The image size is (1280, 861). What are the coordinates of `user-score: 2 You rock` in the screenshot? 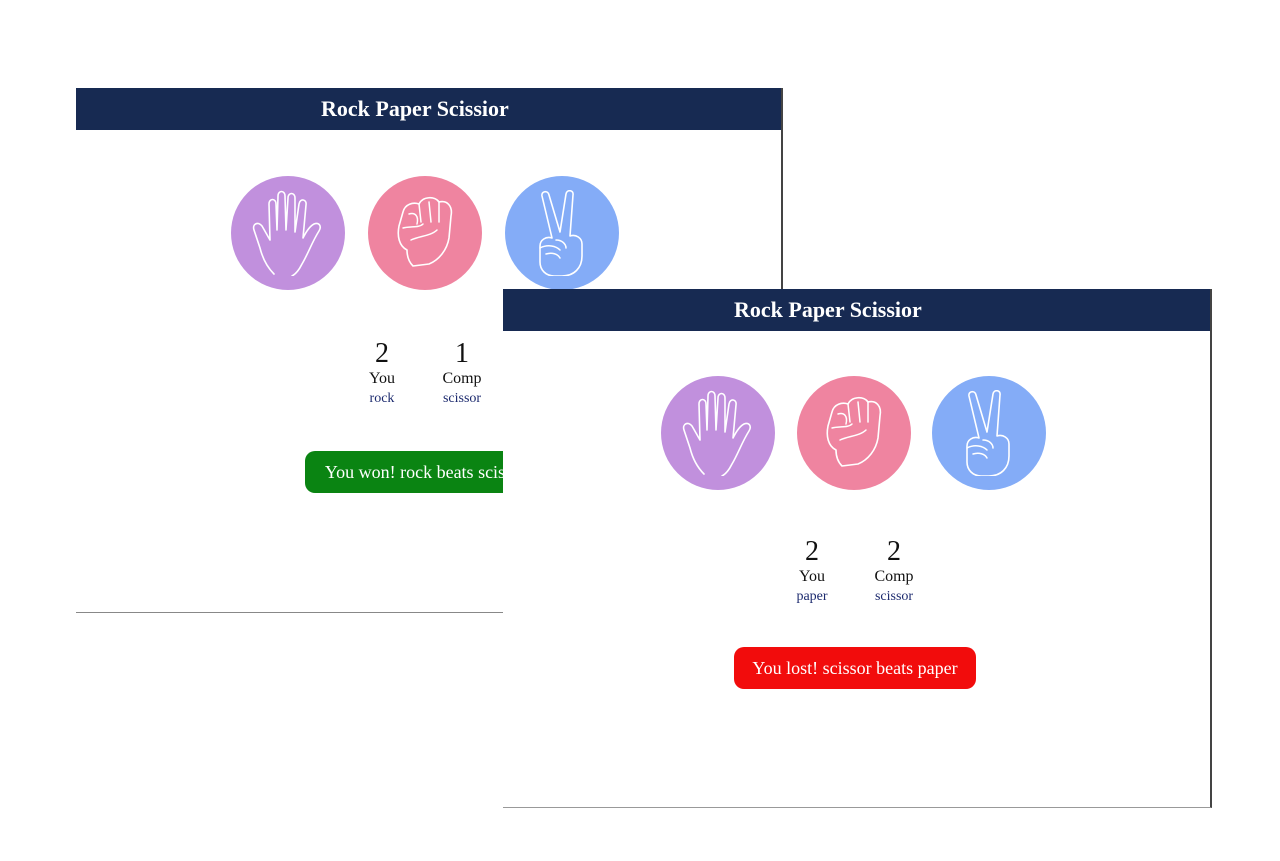 It's located at (382, 374).